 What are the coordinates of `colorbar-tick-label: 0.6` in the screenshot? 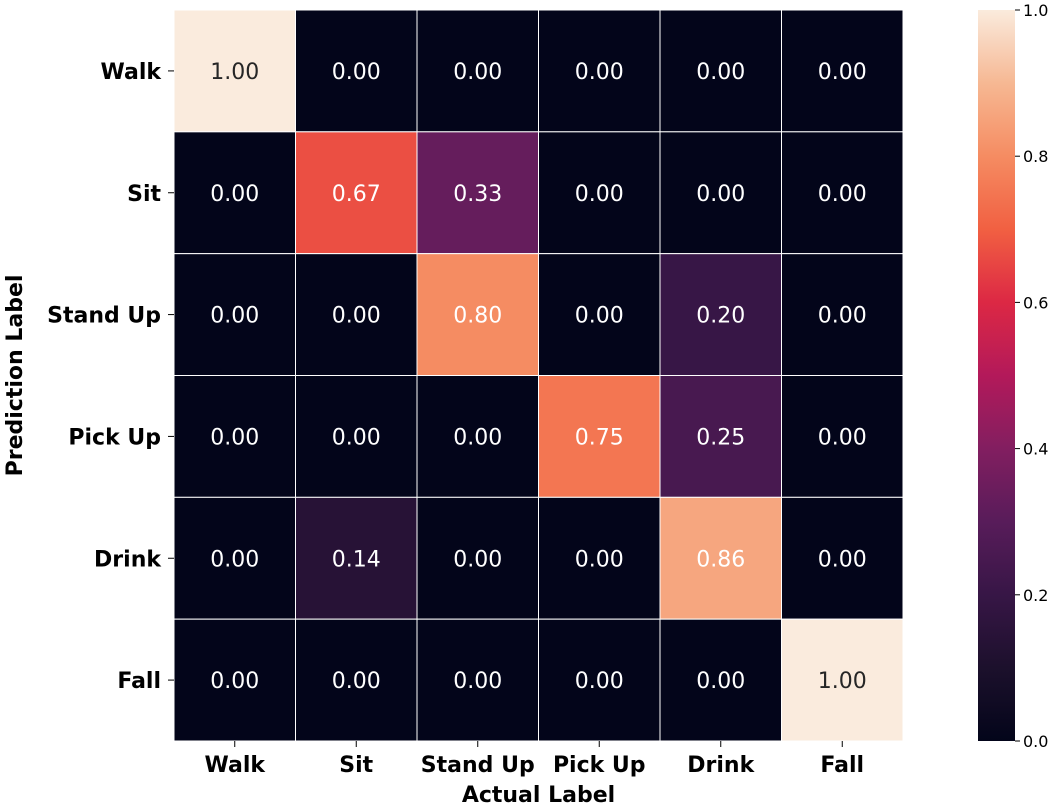 It's located at (1035, 302).